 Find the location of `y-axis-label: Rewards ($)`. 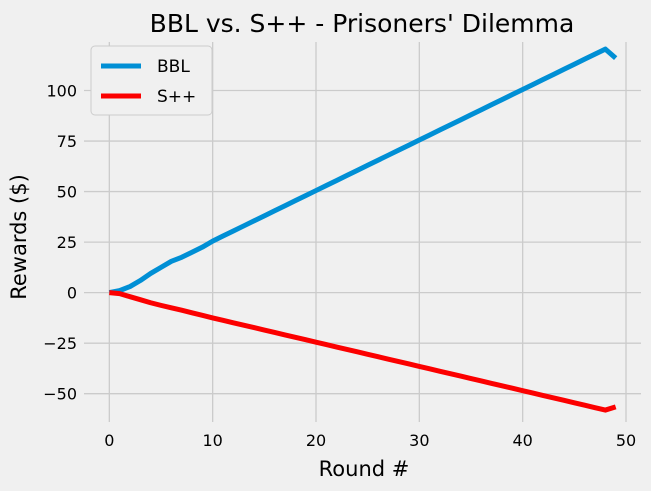

y-axis-label: Rewards ($) is located at coordinates (19, 237).